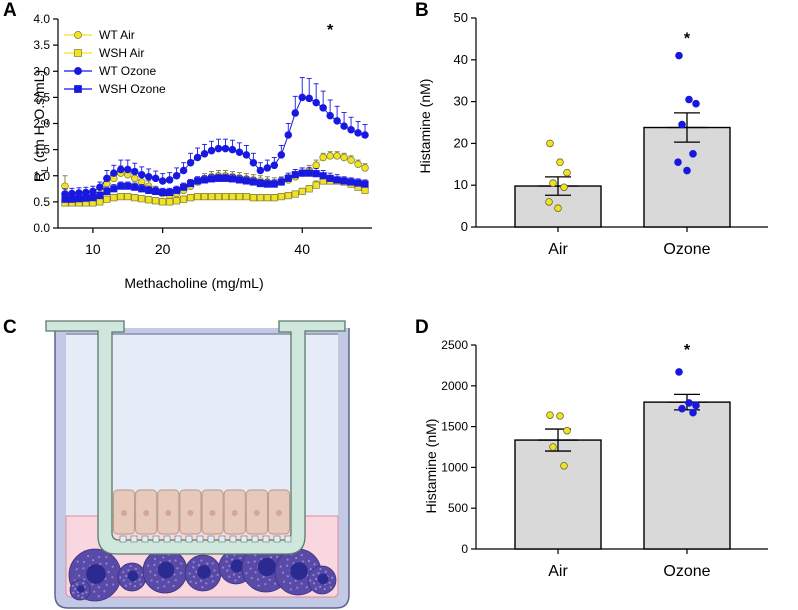 The width and height of the screenshot is (798, 610). Describe the element at coordinates (10, 327) in the screenshot. I see `panel-label-c: C` at that location.